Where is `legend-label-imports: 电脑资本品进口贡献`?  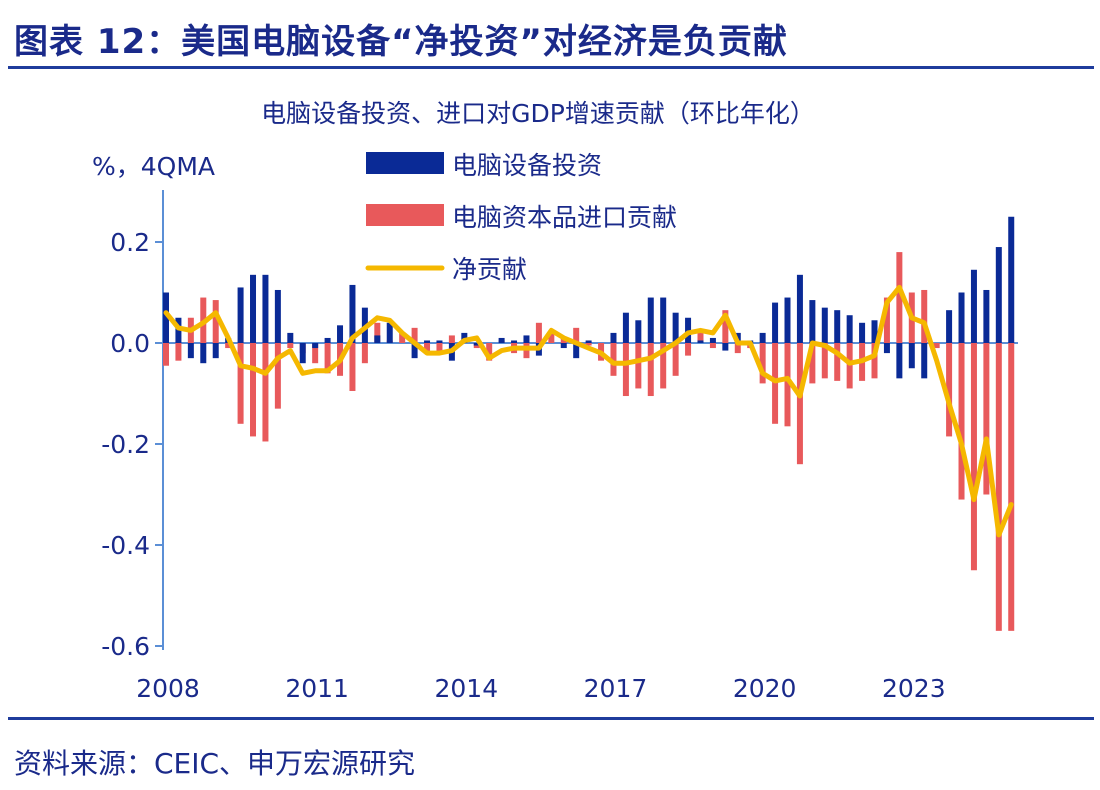
legend-label-imports: 电脑资本品进口贡献 is located at coordinates (564, 217).